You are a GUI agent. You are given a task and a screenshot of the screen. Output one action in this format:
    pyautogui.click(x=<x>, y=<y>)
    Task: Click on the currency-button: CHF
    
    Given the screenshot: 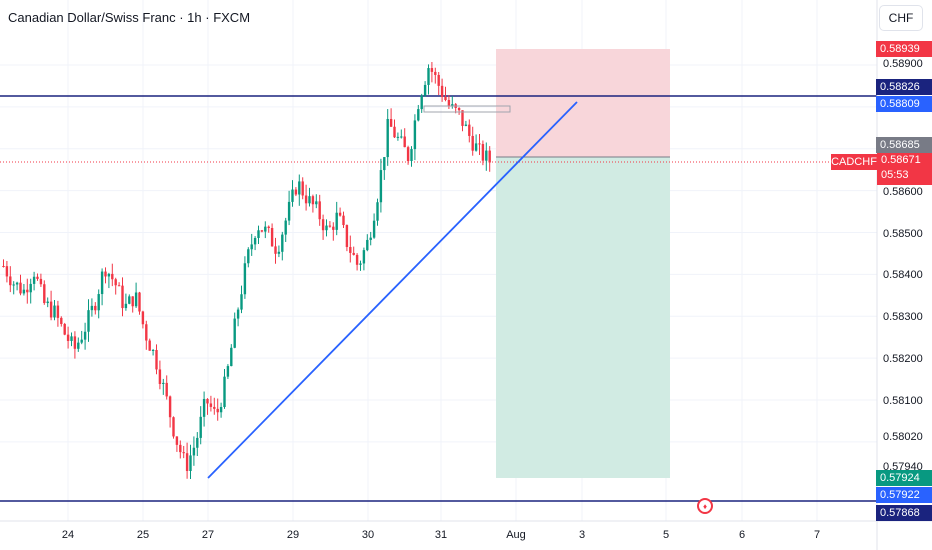 What is the action you would take?
    pyautogui.click(x=901, y=18)
    